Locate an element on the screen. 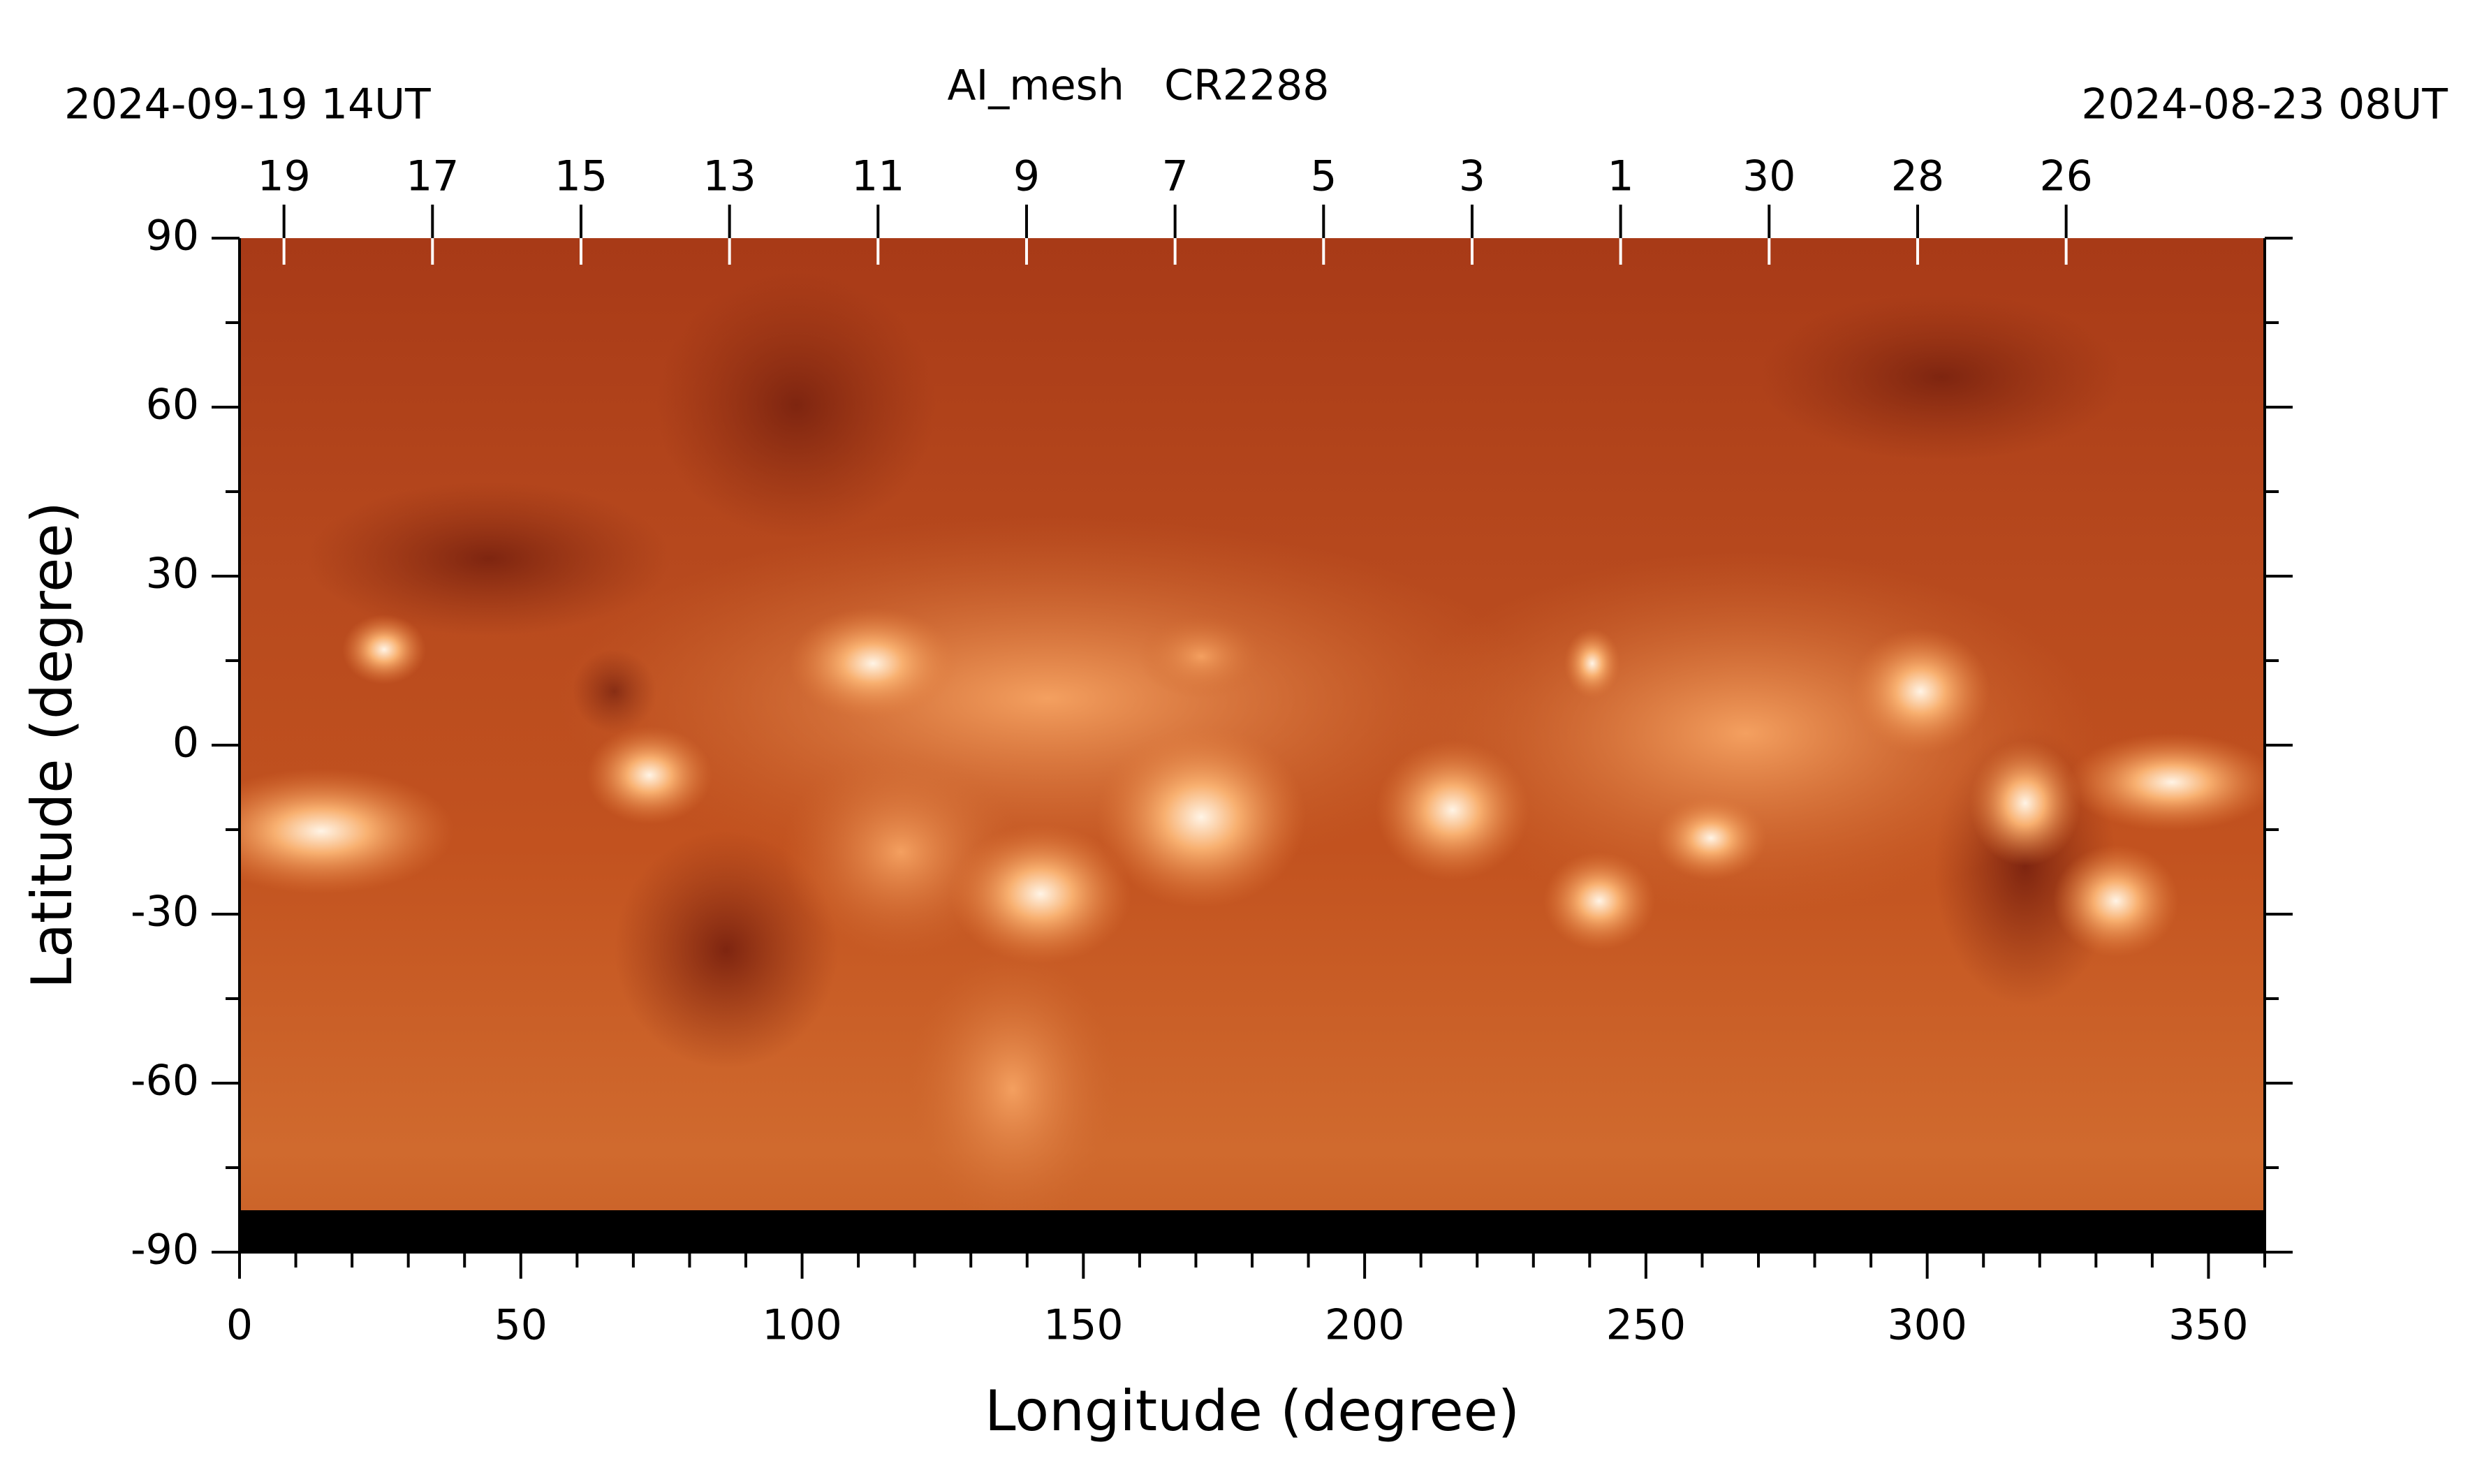 This screenshot has height=1484, width=2491. top-tick-label: 13 is located at coordinates (730, 176).